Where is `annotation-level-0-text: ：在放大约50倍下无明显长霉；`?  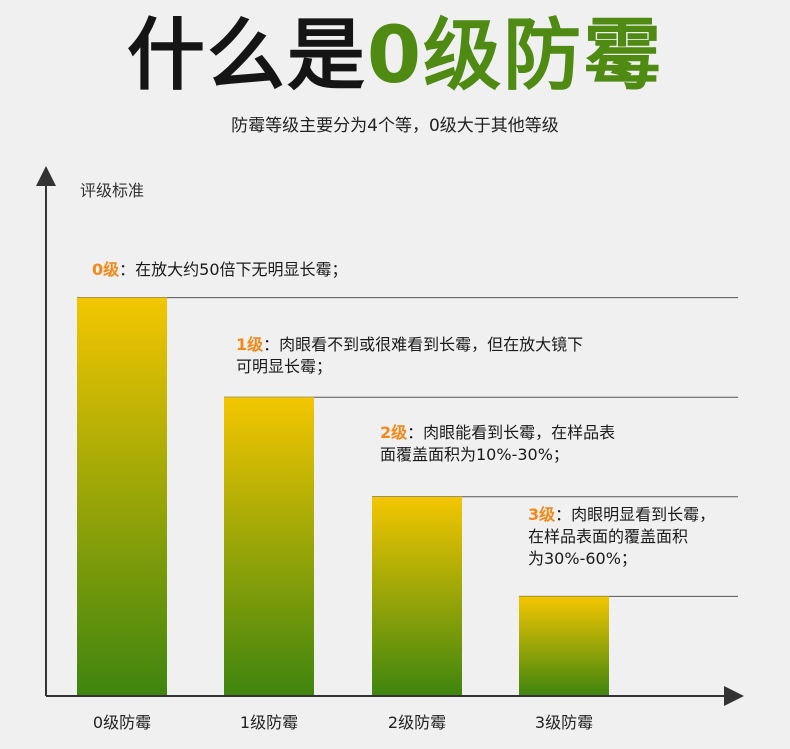 annotation-level-0-text: ：在放大约50倍下无明显长霉； is located at coordinates (233, 269).